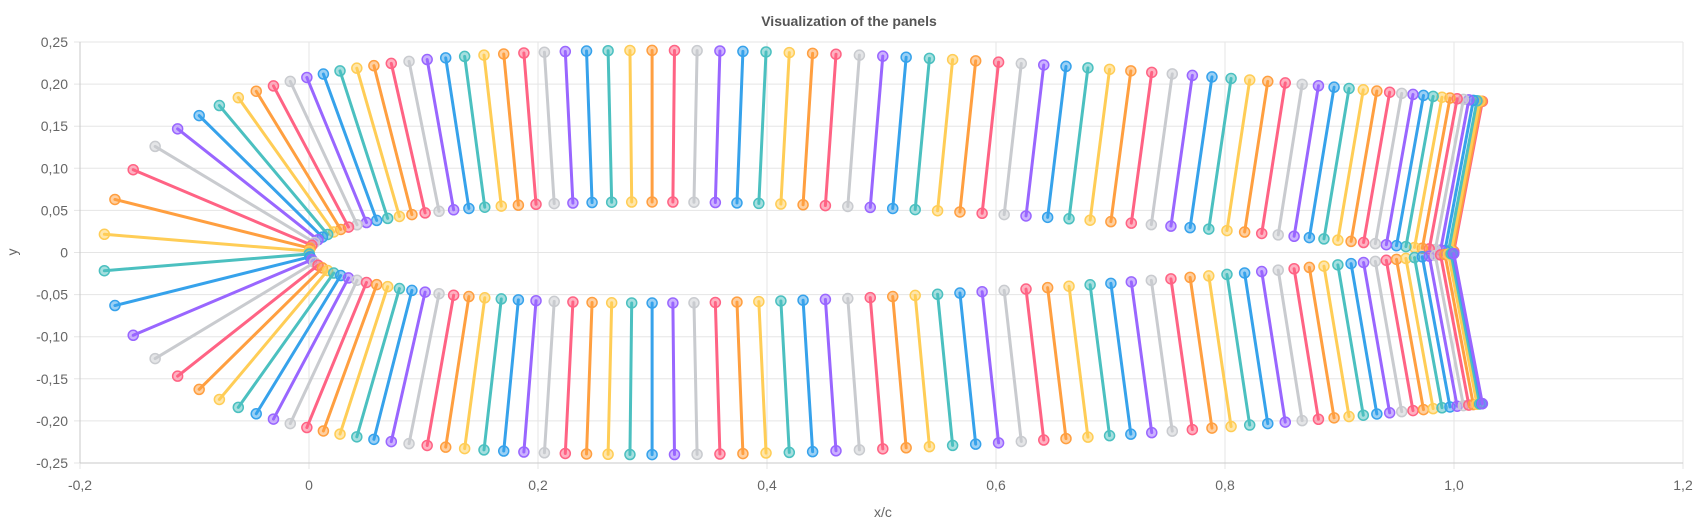  Describe the element at coordinates (1683, 485) in the screenshot. I see `x-tick-label: 1,2` at that location.